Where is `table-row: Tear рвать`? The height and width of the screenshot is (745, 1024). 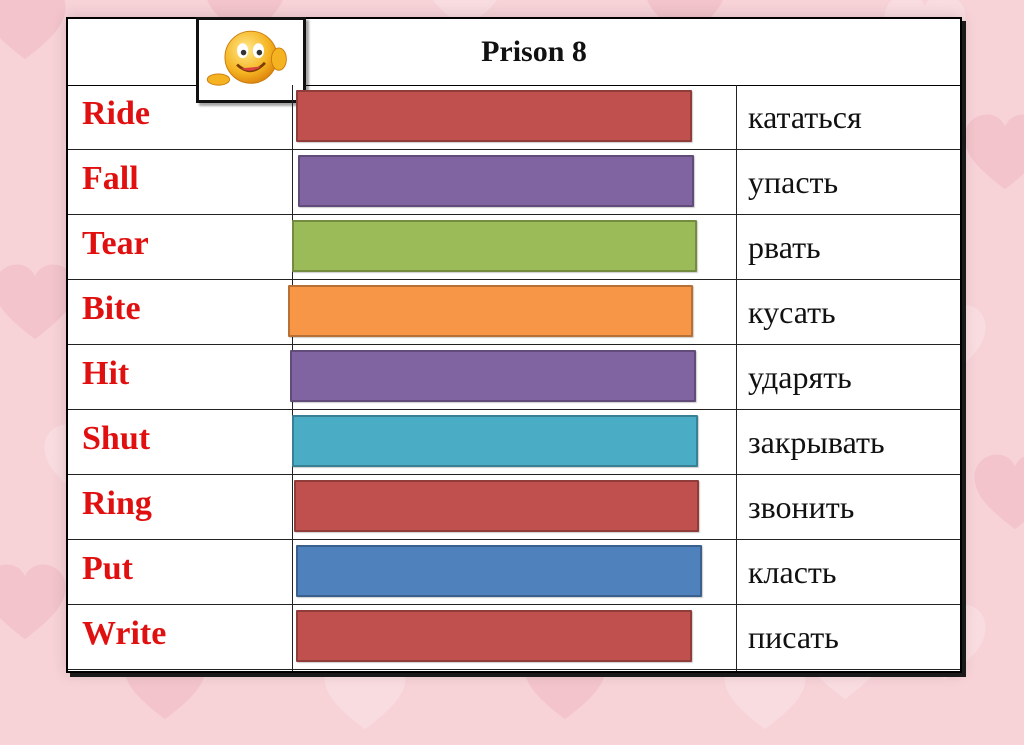
table-row: Tear рвать is located at coordinates (514, 247).